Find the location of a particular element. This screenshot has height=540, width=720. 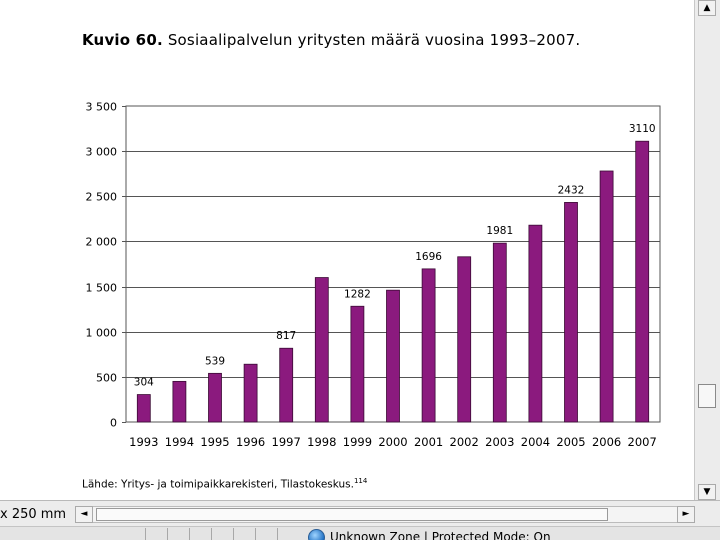

bar-2005 is located at coordinates (571, 312).